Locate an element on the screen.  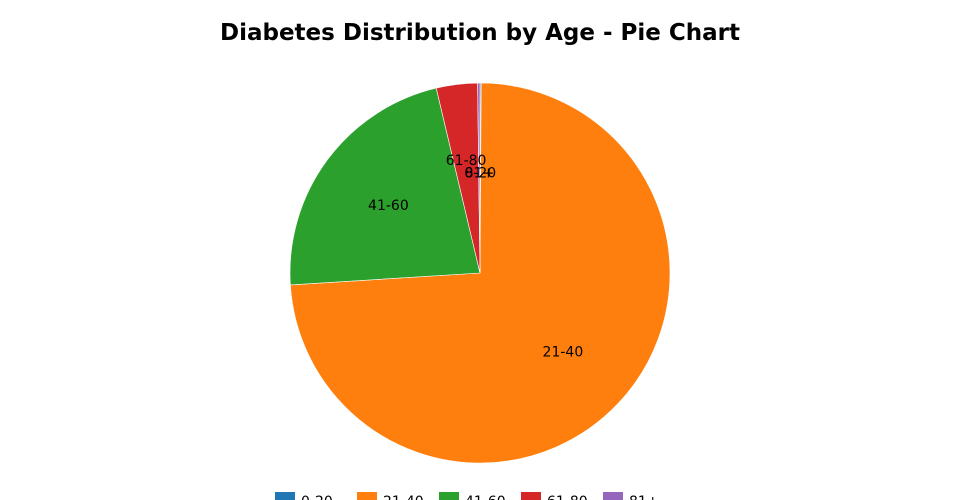
legend: 0-20 21-40 41-60 61-80 81+ is located at coordinates (467, 496).